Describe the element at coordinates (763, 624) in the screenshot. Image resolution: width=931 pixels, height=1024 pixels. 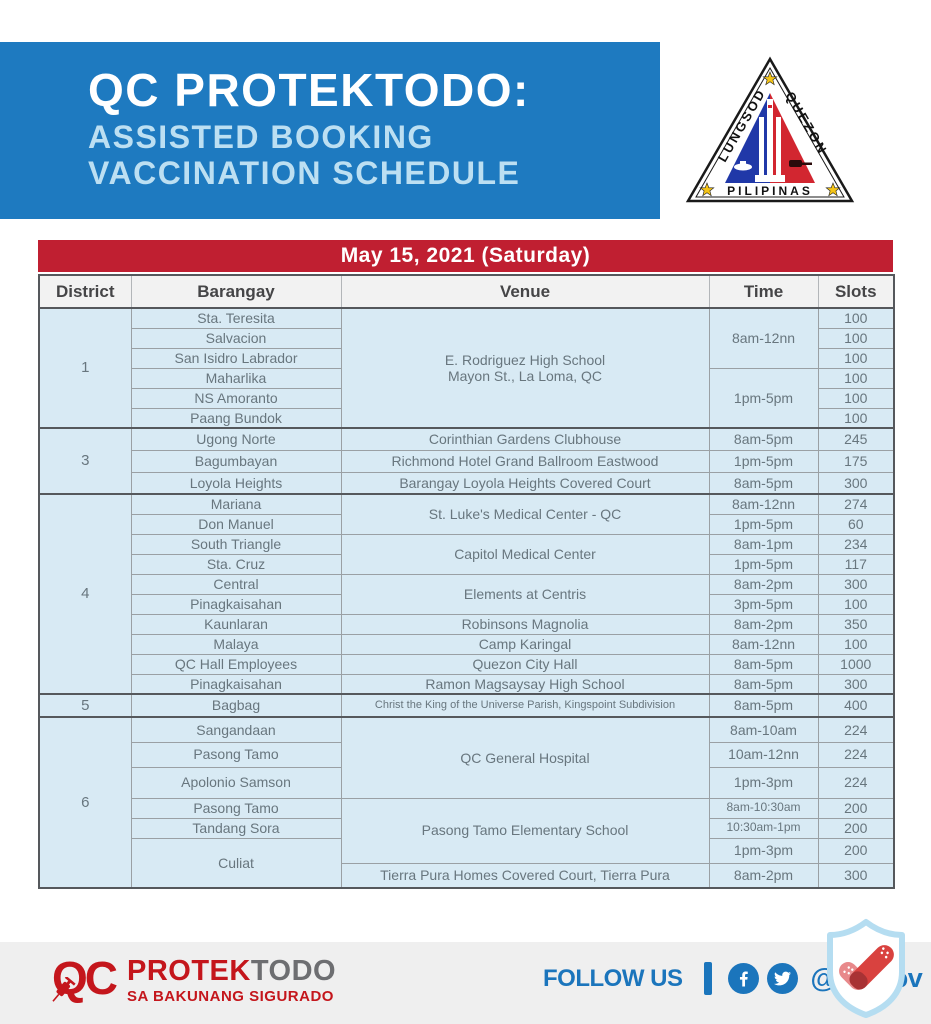
I see `time-cell: 8am-2pm` at that location.